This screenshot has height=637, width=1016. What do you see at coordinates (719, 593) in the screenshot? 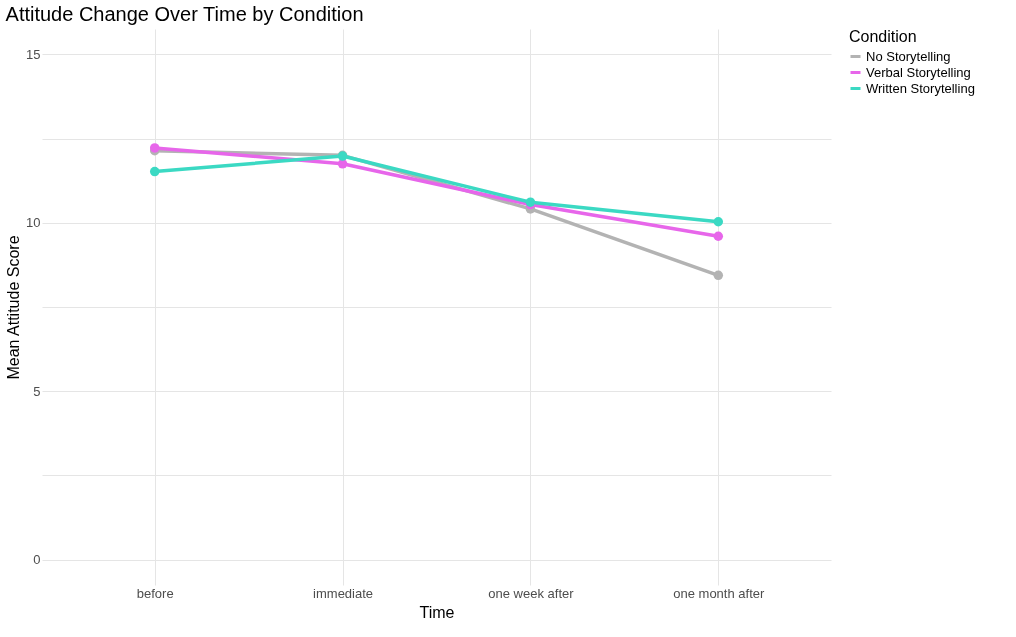
I see `x-tick-label: one month after` at bounding box center [719, 593].